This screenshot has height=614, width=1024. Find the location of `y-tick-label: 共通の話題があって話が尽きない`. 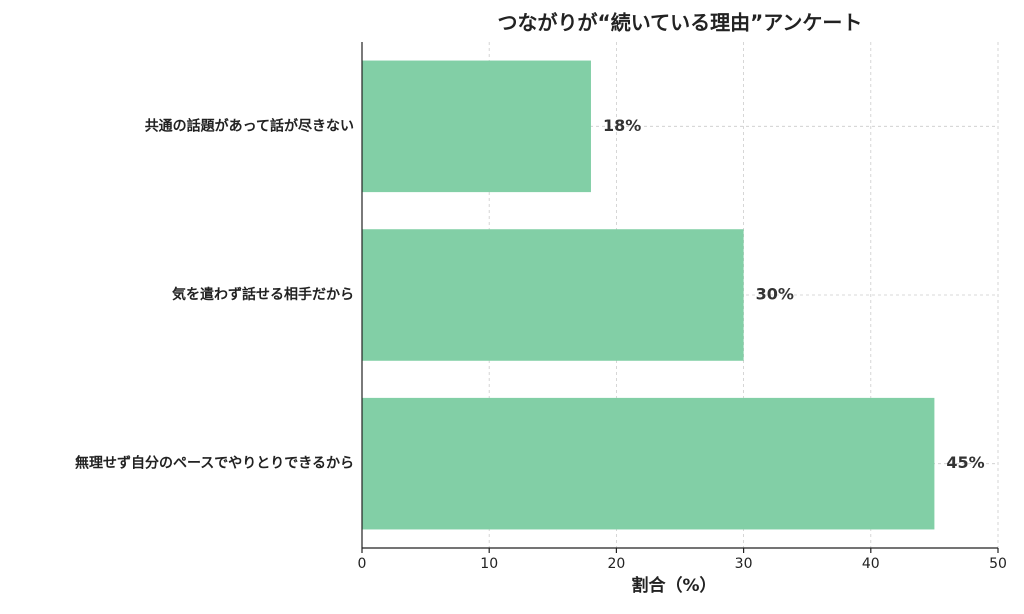

y-tick-label: 共通の話題があって話が尽きない is located at coordinates (249, 125).